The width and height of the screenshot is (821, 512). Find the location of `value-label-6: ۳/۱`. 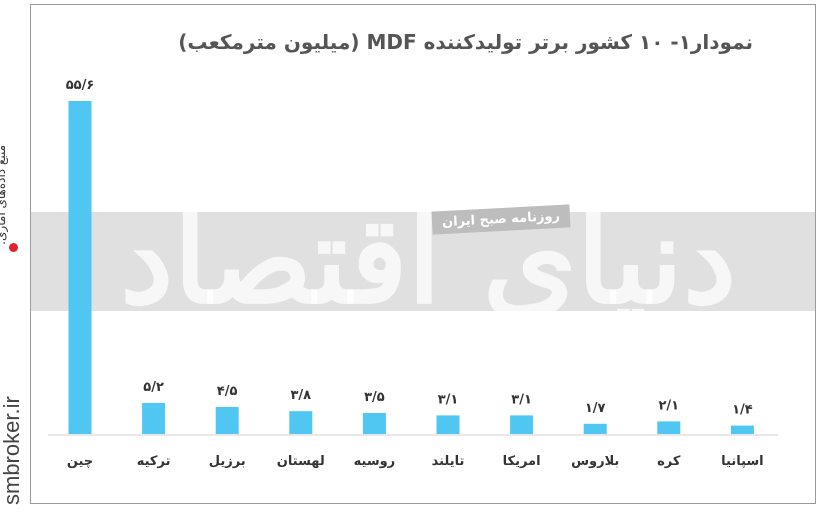

value-label-6: ۳/۱ is located at coordinates (521, 399).